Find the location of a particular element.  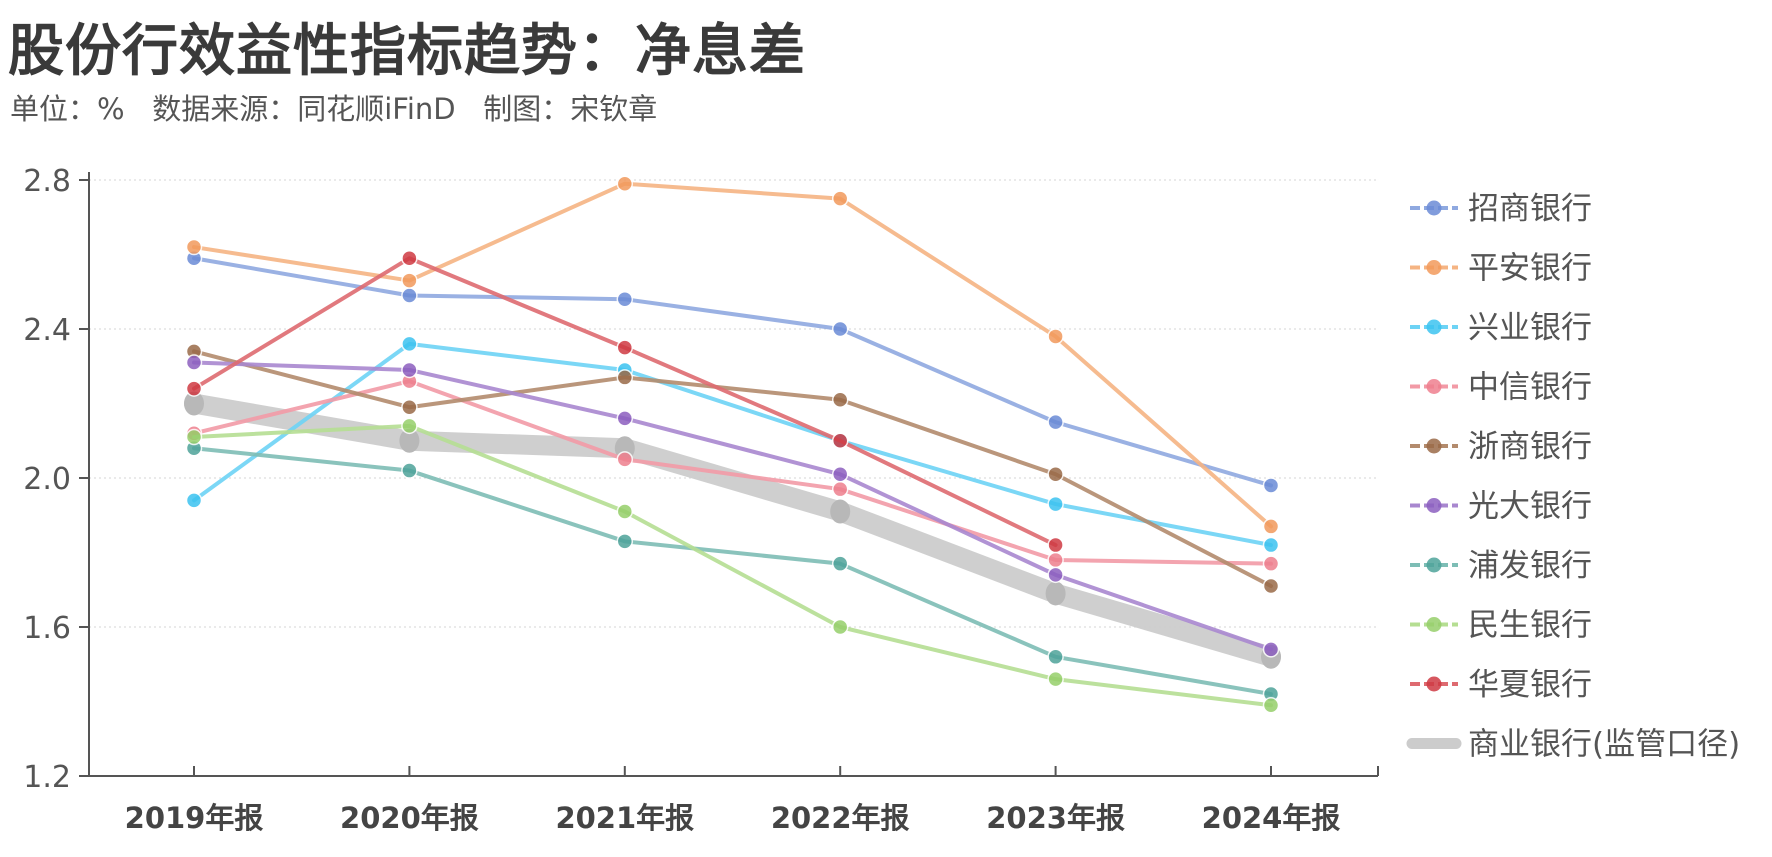

x-tick-label: 2021年报 is located at coordinates (624, 818).